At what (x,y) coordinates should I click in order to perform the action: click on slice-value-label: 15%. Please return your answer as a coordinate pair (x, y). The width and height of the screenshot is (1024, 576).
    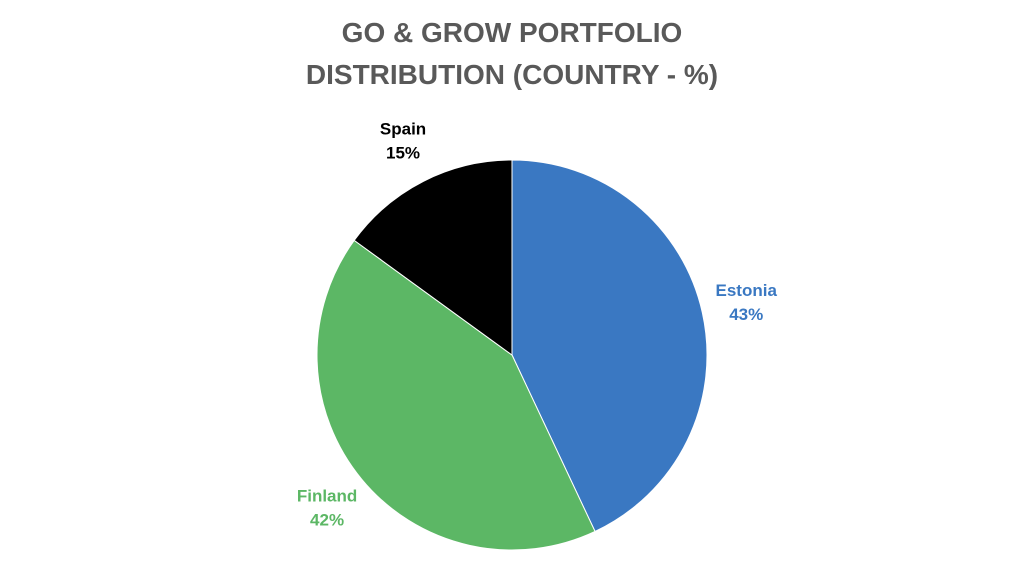
    Looking at the image, I should click on (403, 153).